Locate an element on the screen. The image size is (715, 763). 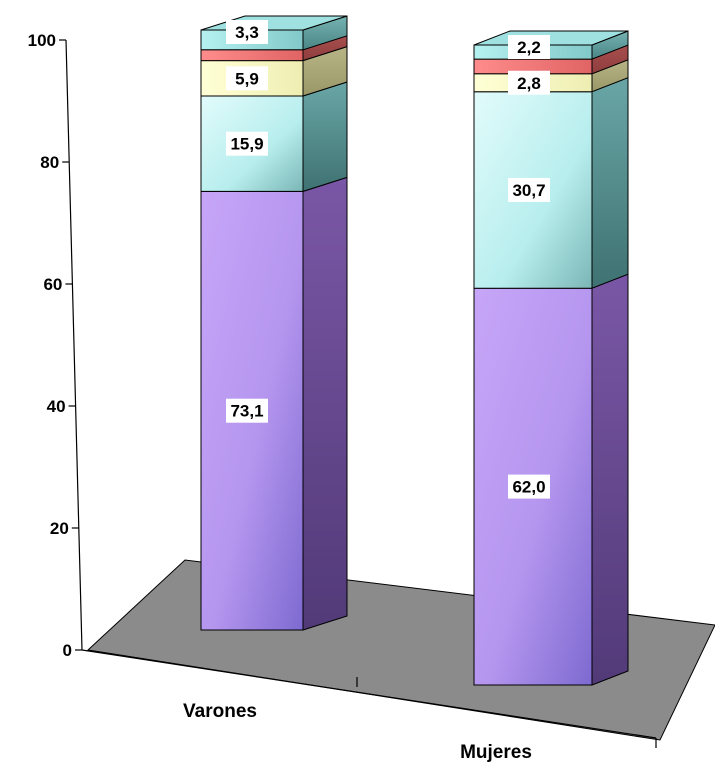
data-label: 3,3 is located at coordinates (247, 32).